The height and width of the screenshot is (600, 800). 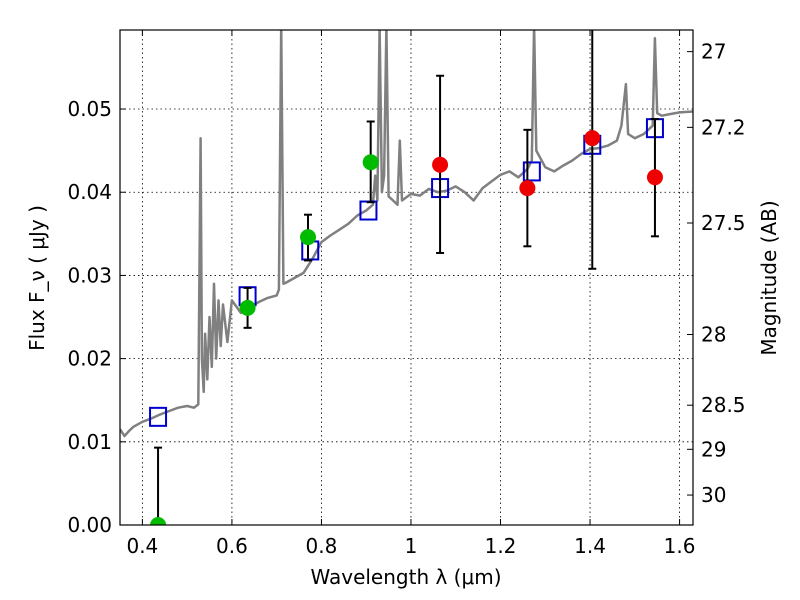 What do you see at coordinates (89, 359) in the screenshot?
I see `y-tick-label: 0.02` at bounding box center [89, 359].